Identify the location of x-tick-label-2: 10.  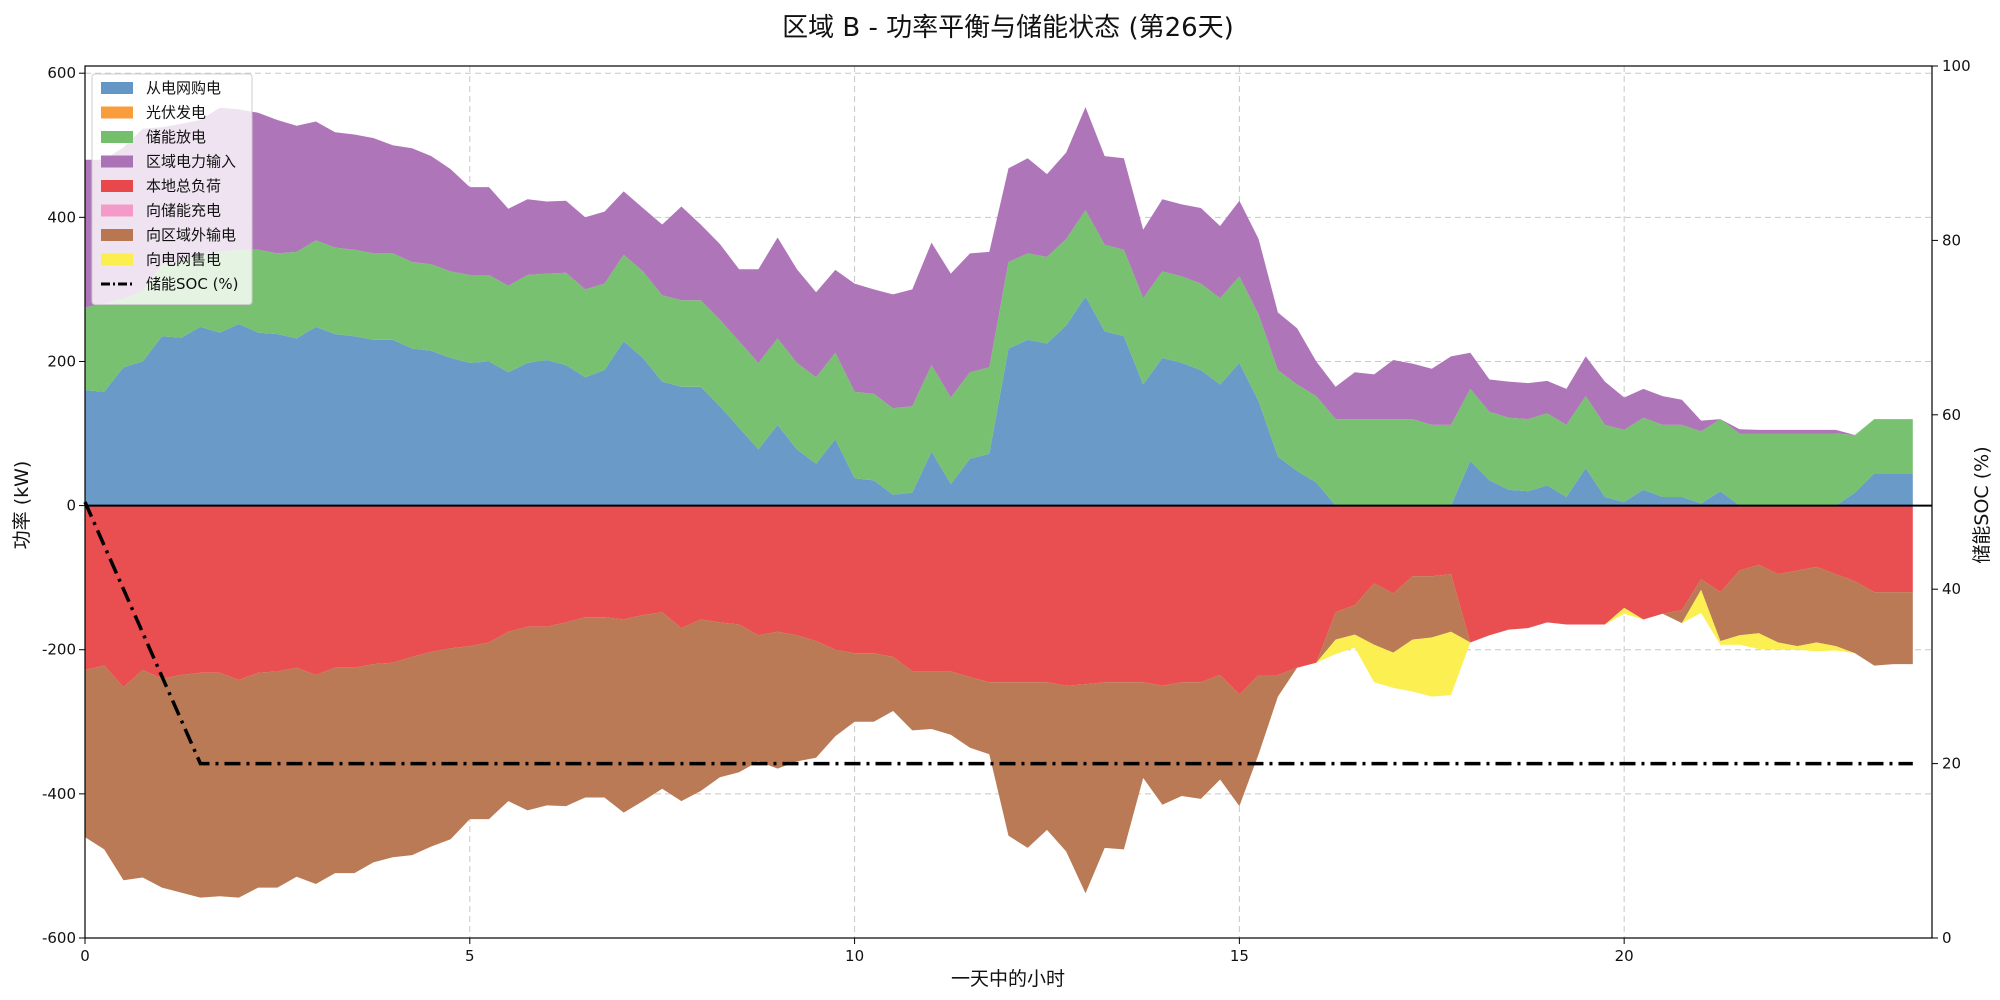
(854, 956).